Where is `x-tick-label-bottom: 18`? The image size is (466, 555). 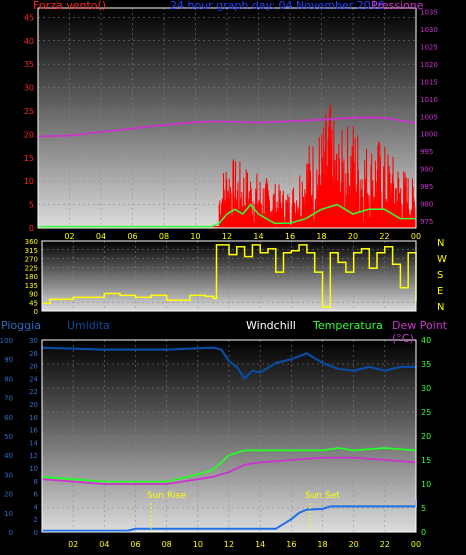
x-tick-label-bottom: 18 is located at coordinates (322, 544).